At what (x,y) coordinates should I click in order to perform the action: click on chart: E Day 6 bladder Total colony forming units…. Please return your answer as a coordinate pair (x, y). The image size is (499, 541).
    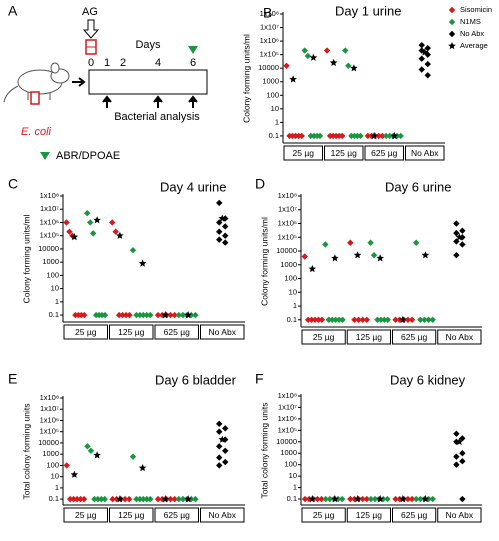
    Looking at the image, I should click on (126, 447).